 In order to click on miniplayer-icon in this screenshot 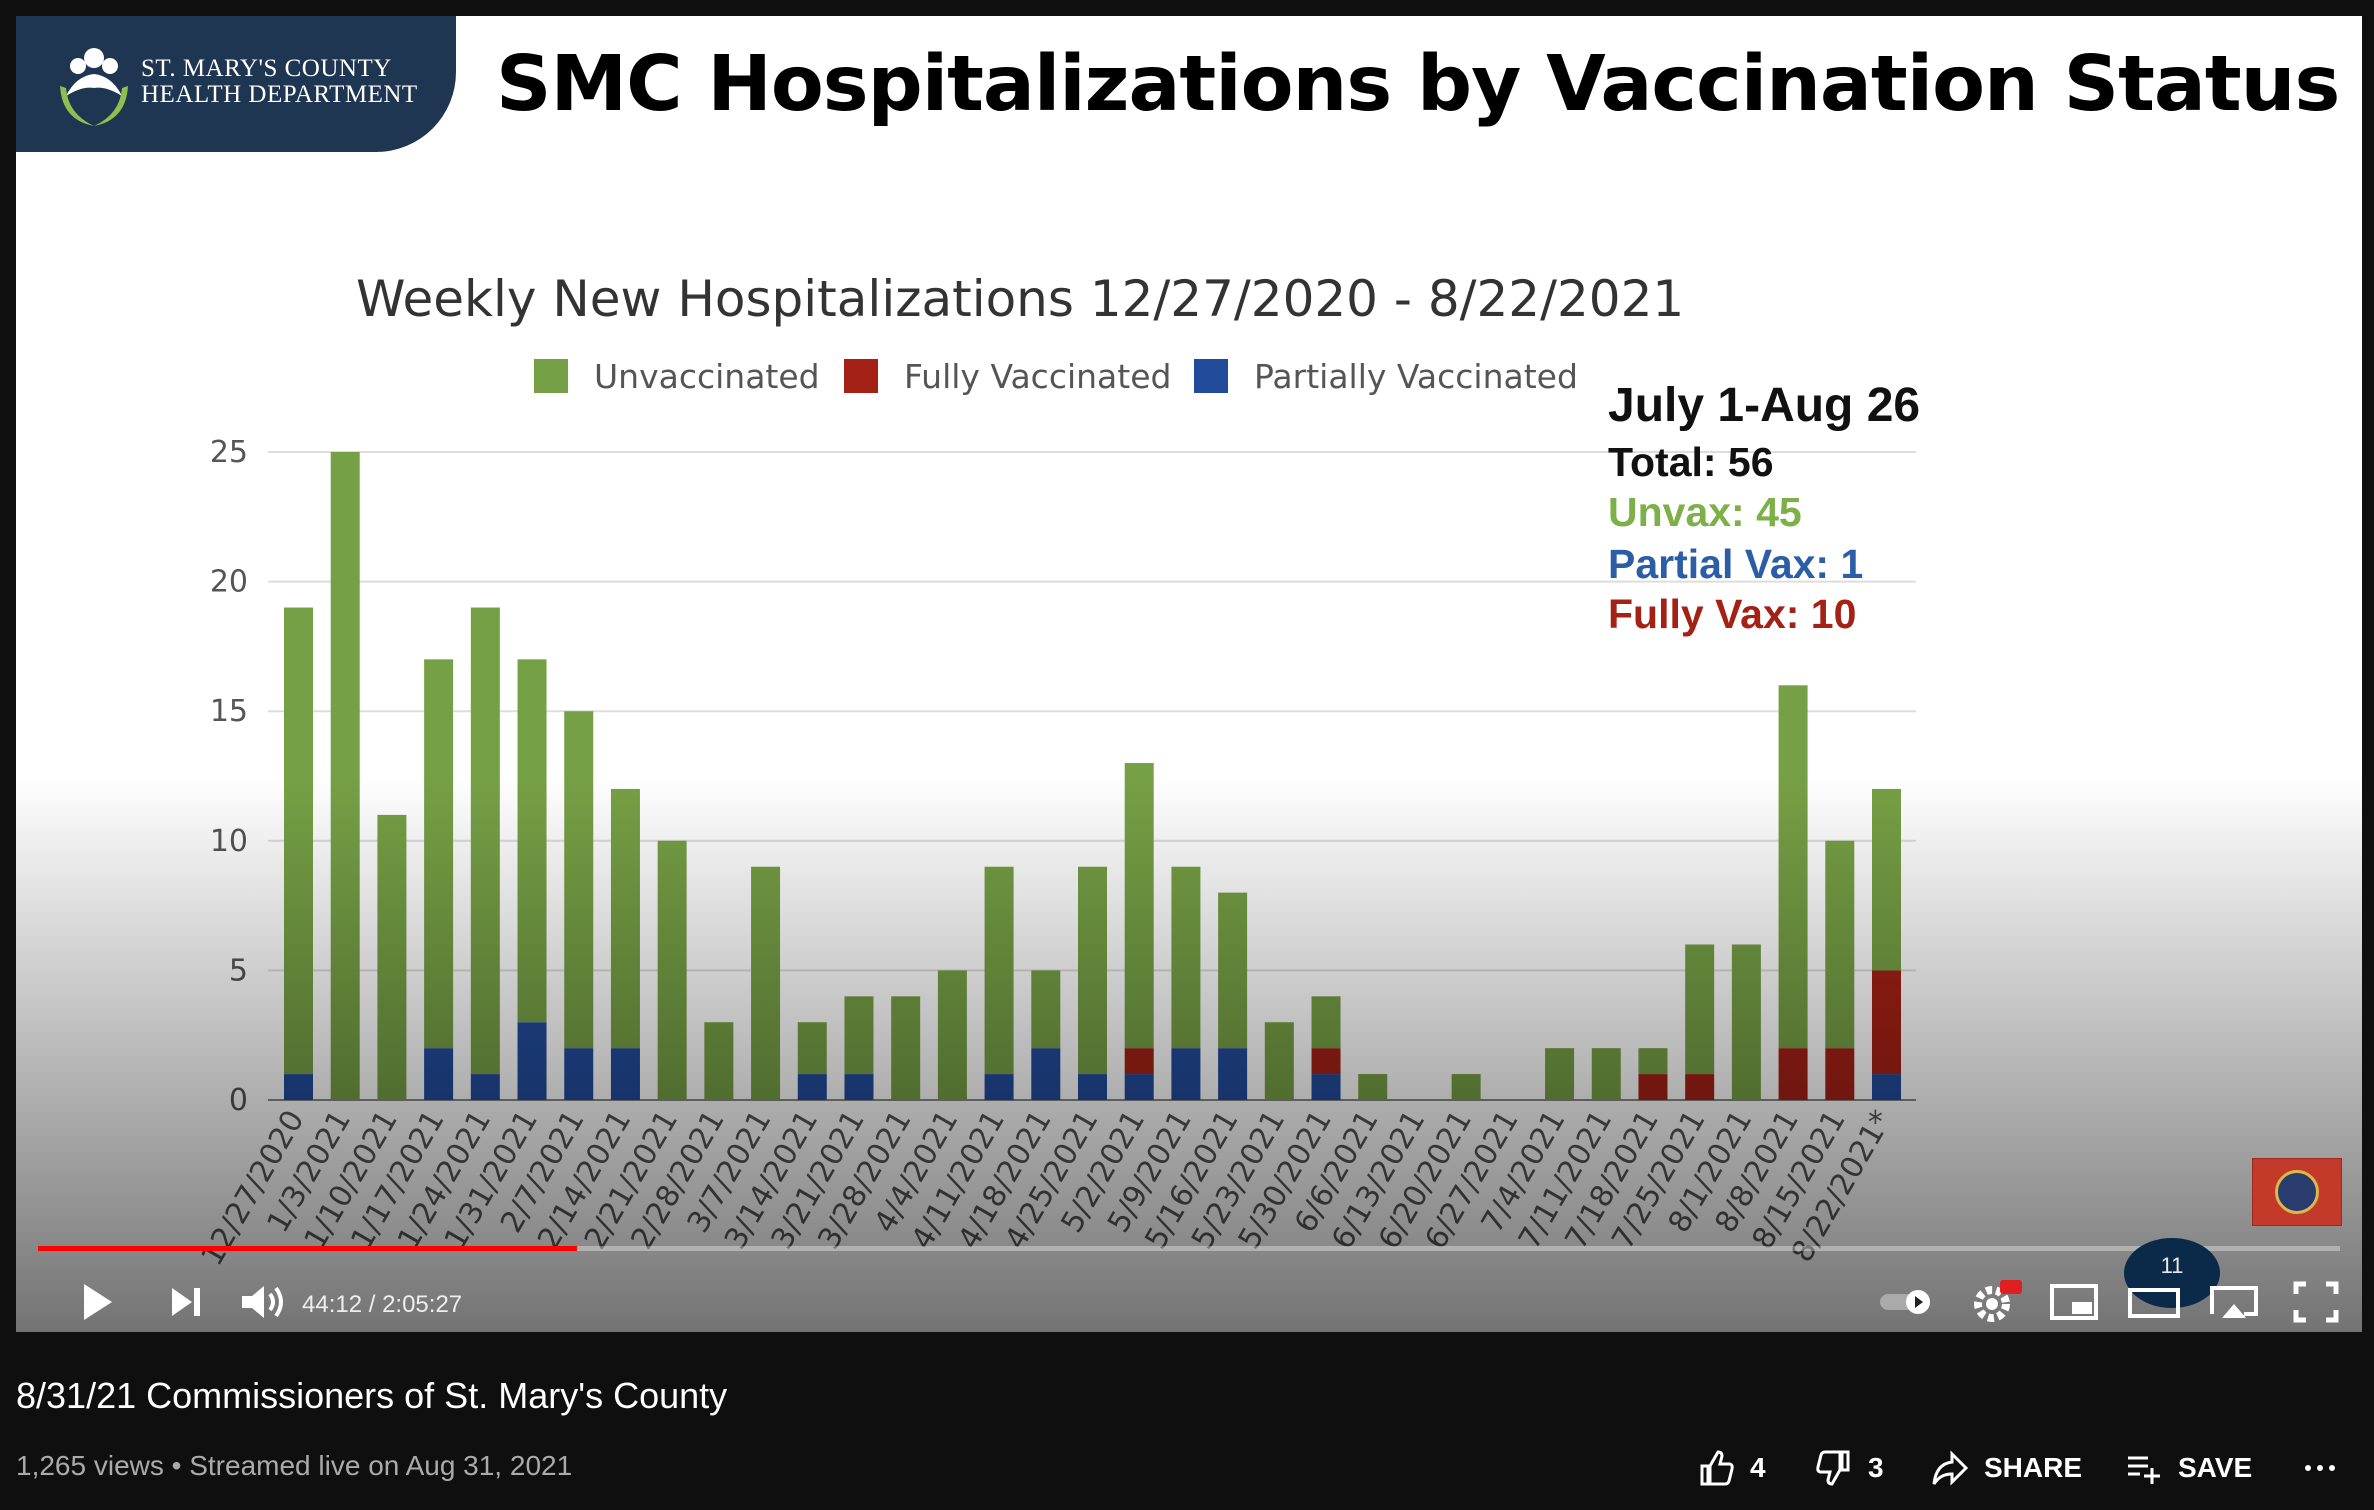, I will do `click(2074, 1302)`.